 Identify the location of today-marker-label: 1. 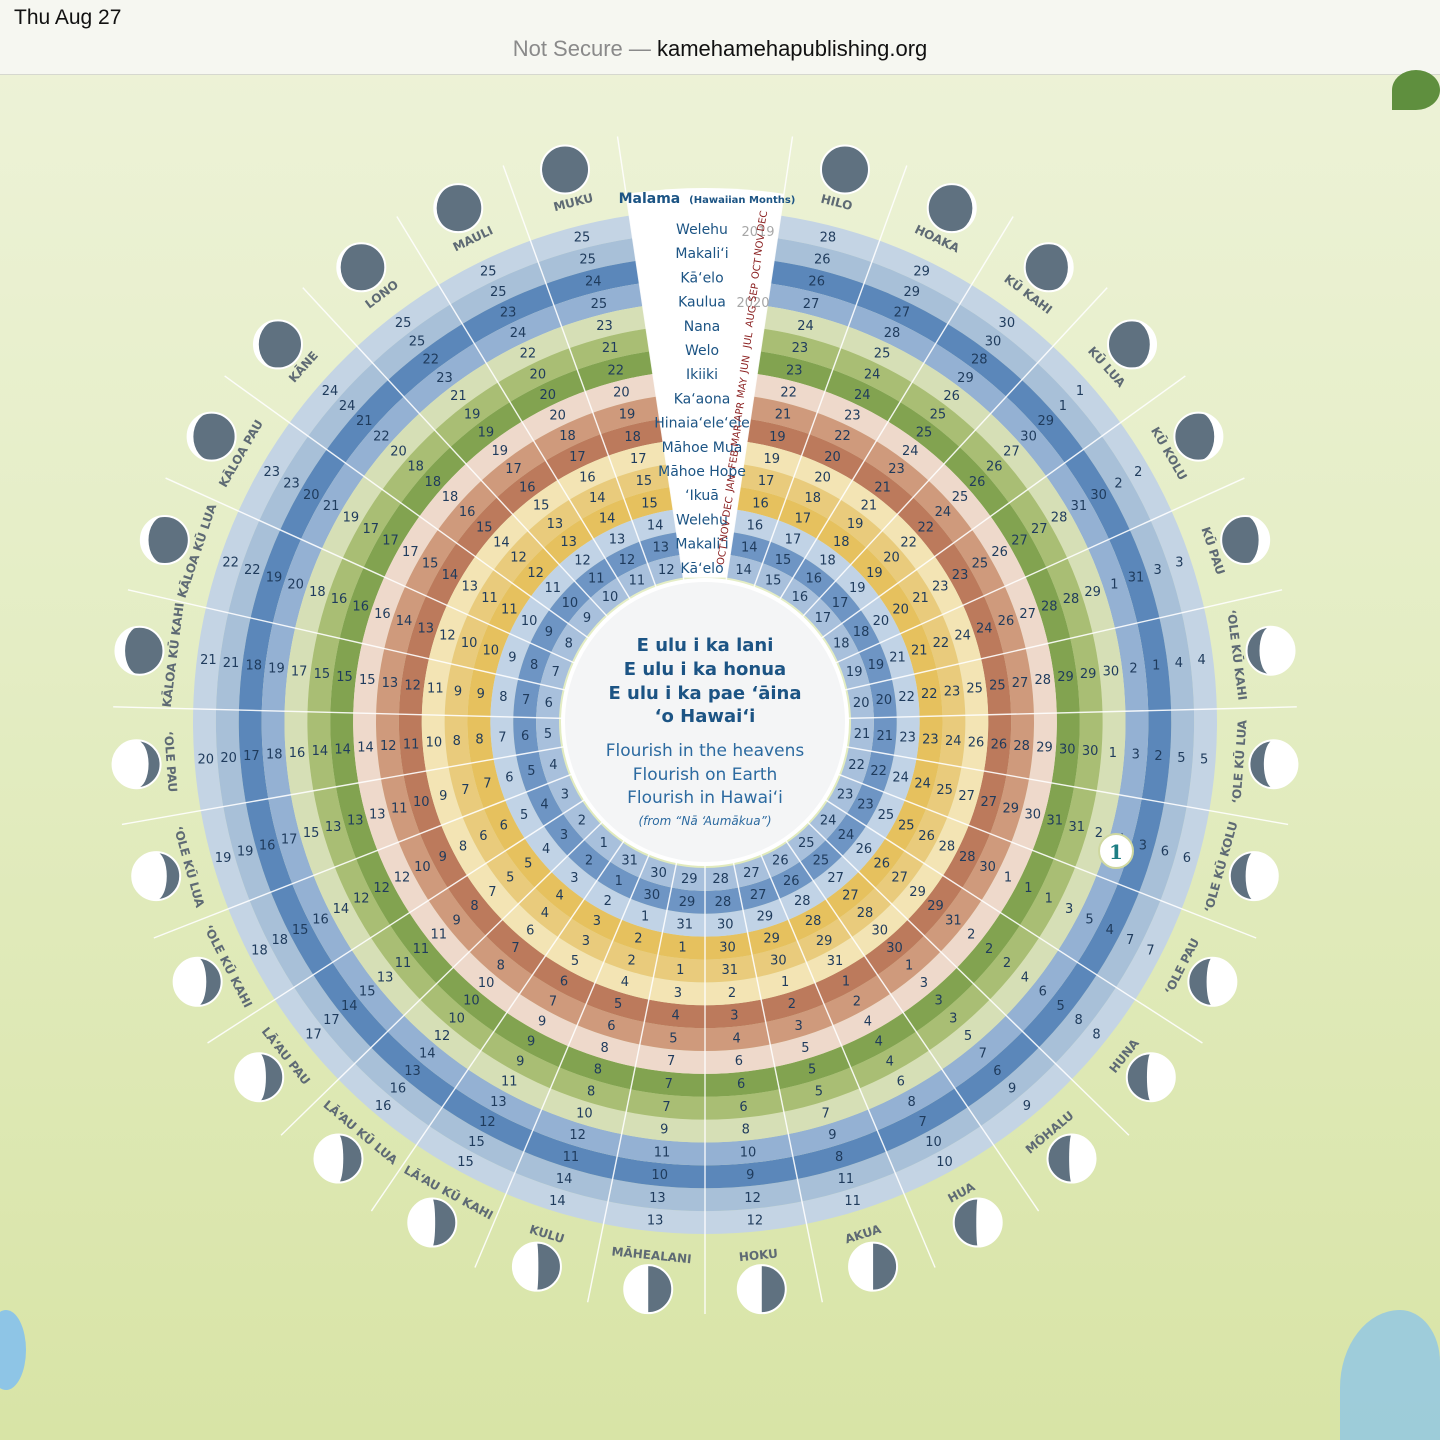
(1116, 852).